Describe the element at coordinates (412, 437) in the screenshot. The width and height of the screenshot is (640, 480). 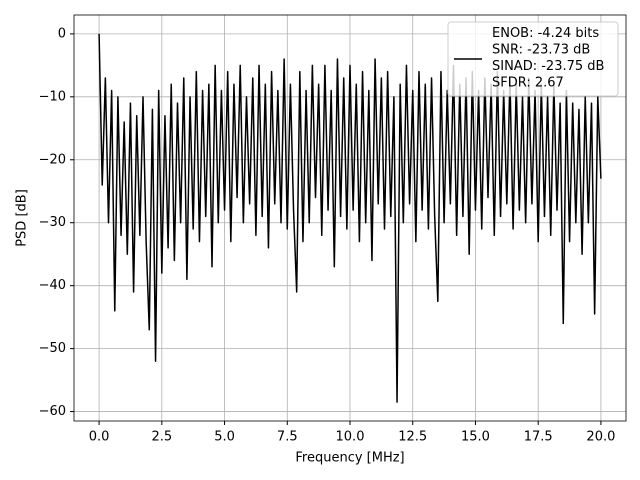
I see `x-tick-label: 12.5` at that location.